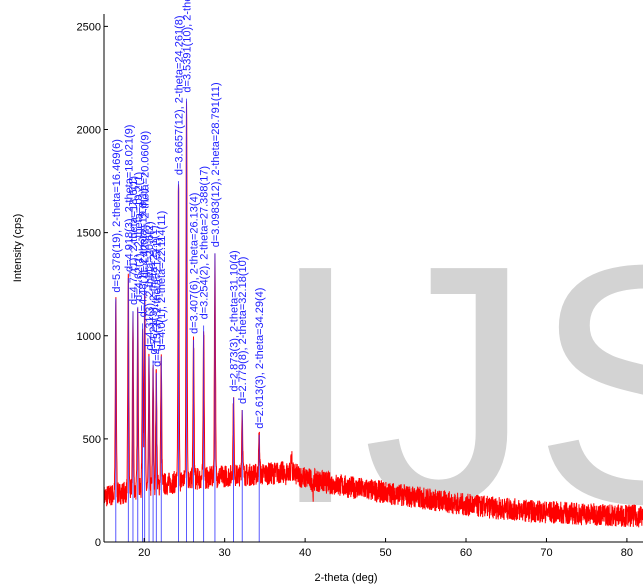 This screenshot has width=643, height=587. Describe the element at coordinates (98, 543) in the screenshot. I see `y-tick-label: 0` at that location.